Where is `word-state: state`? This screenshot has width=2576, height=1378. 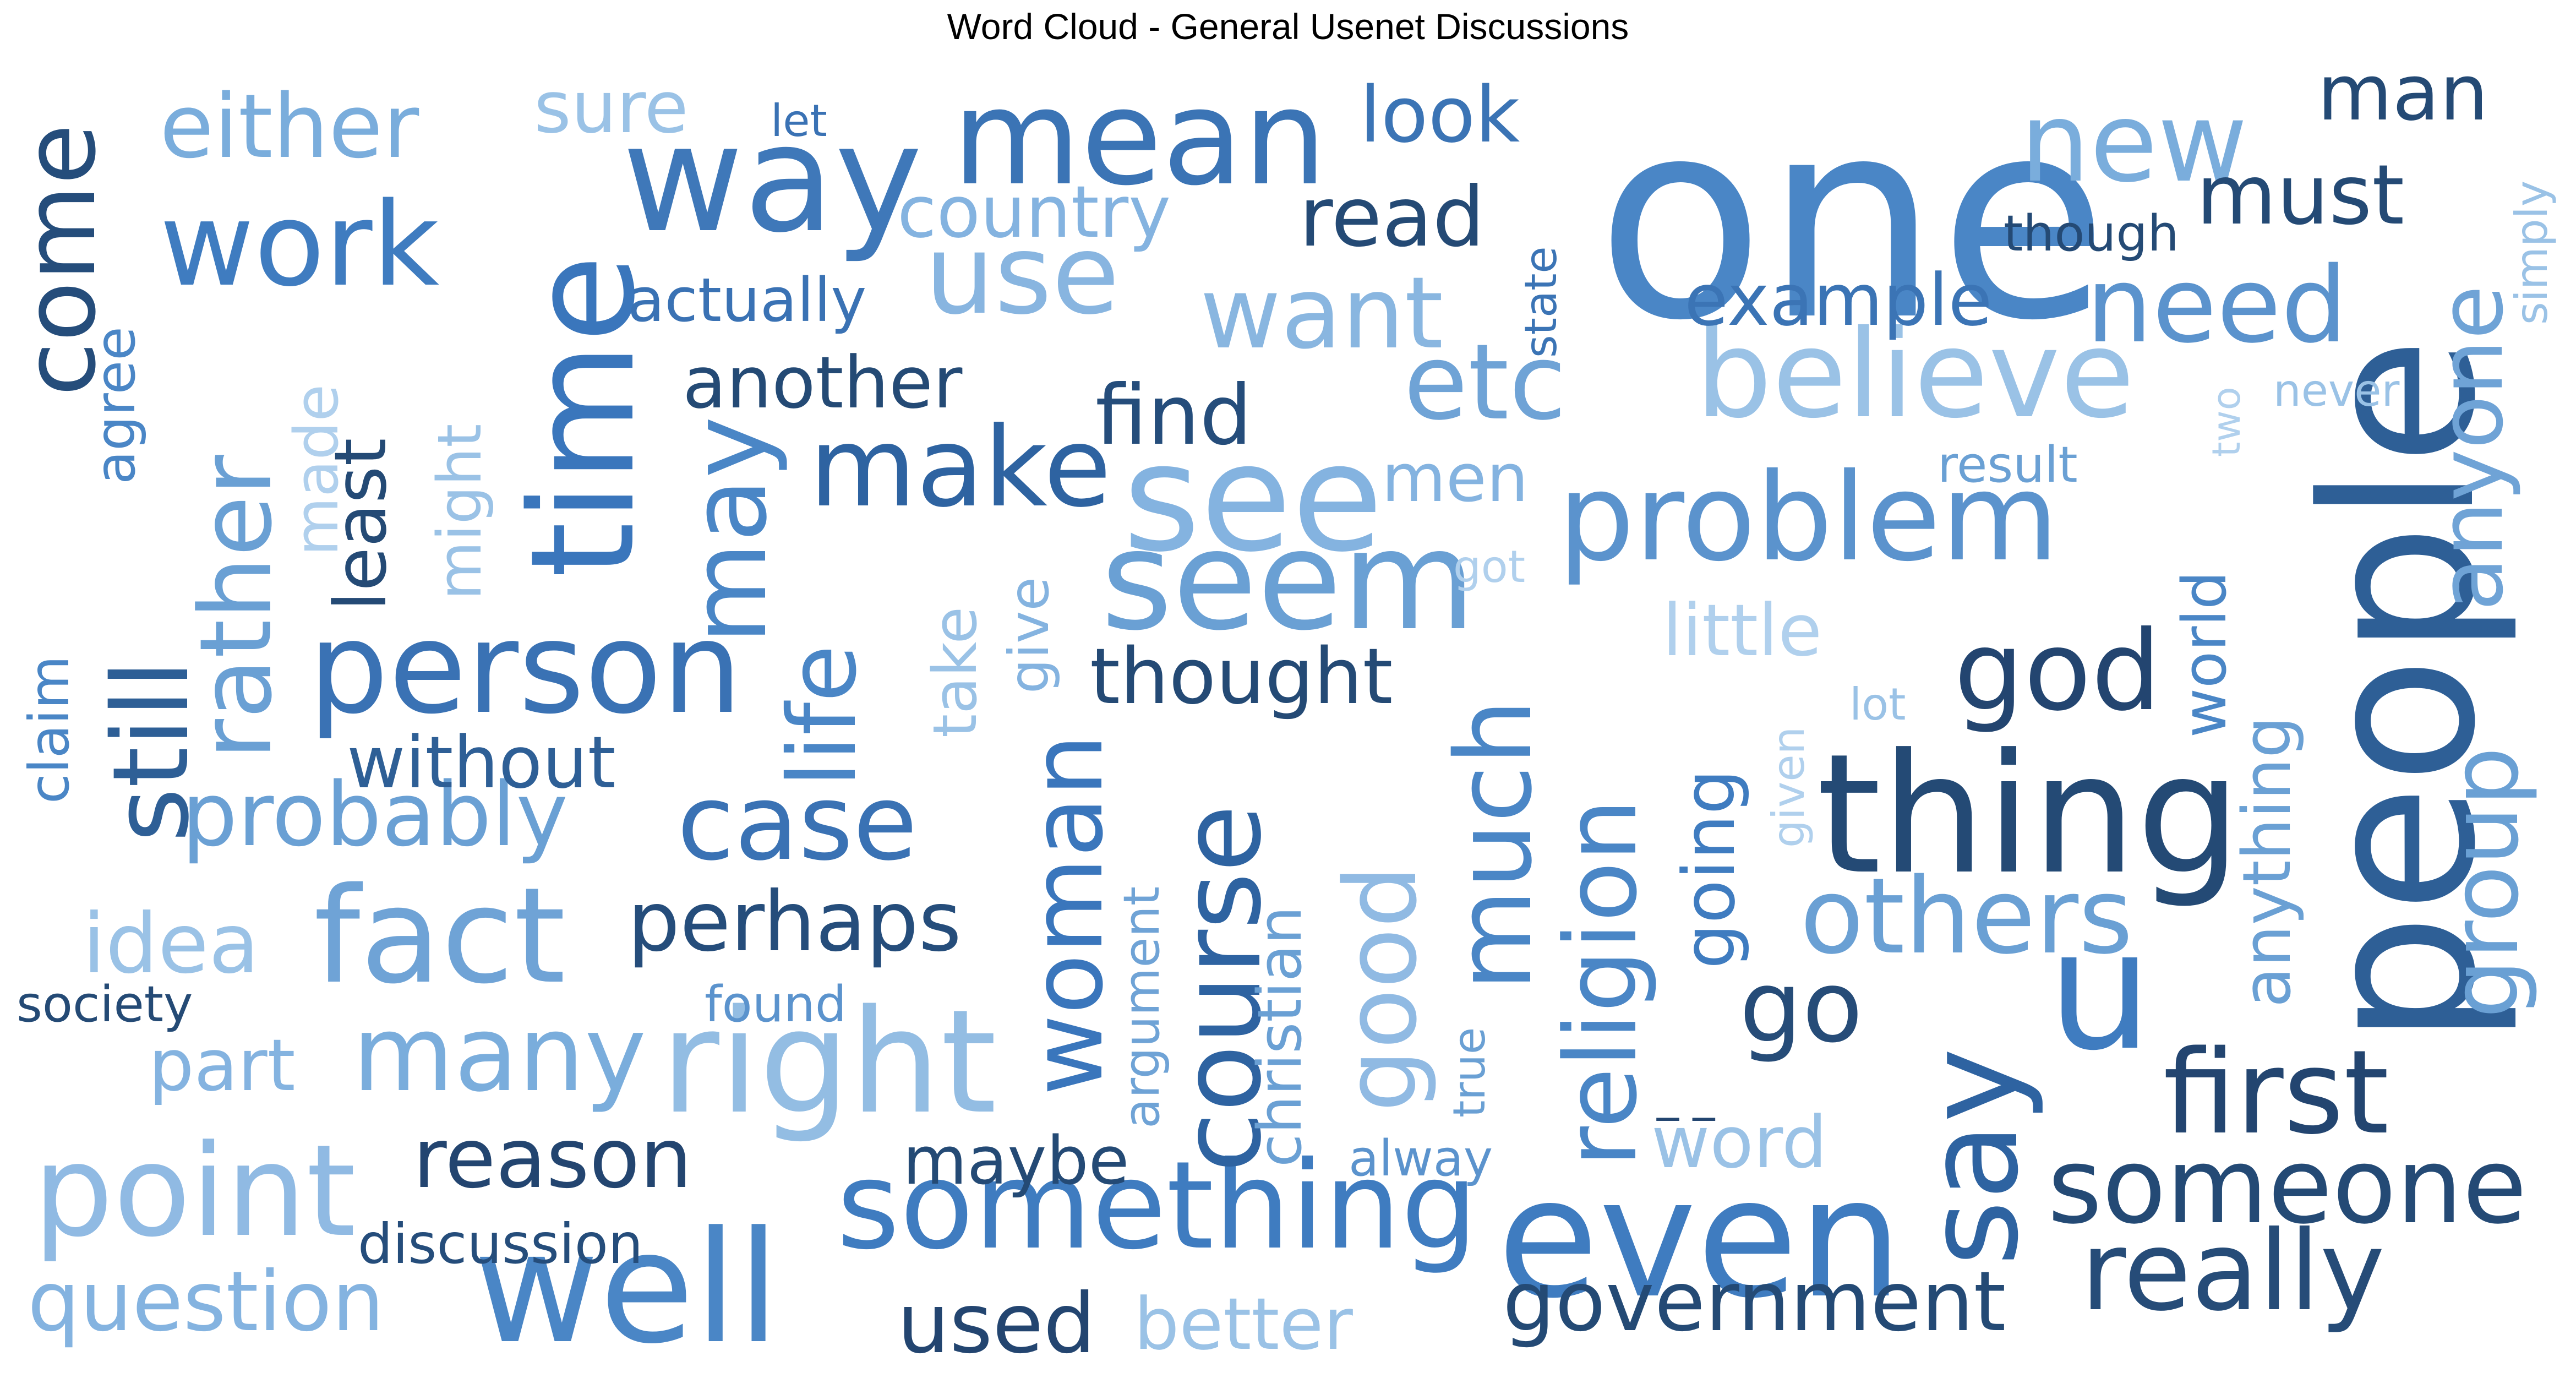
word-state: state is located at coordinates (1541, 302).